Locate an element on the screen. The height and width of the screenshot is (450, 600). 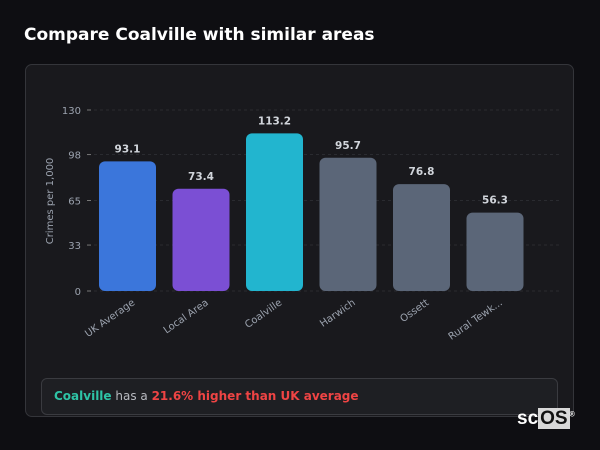
x-tick-label: Ossett is located at coordinates (414, 311).